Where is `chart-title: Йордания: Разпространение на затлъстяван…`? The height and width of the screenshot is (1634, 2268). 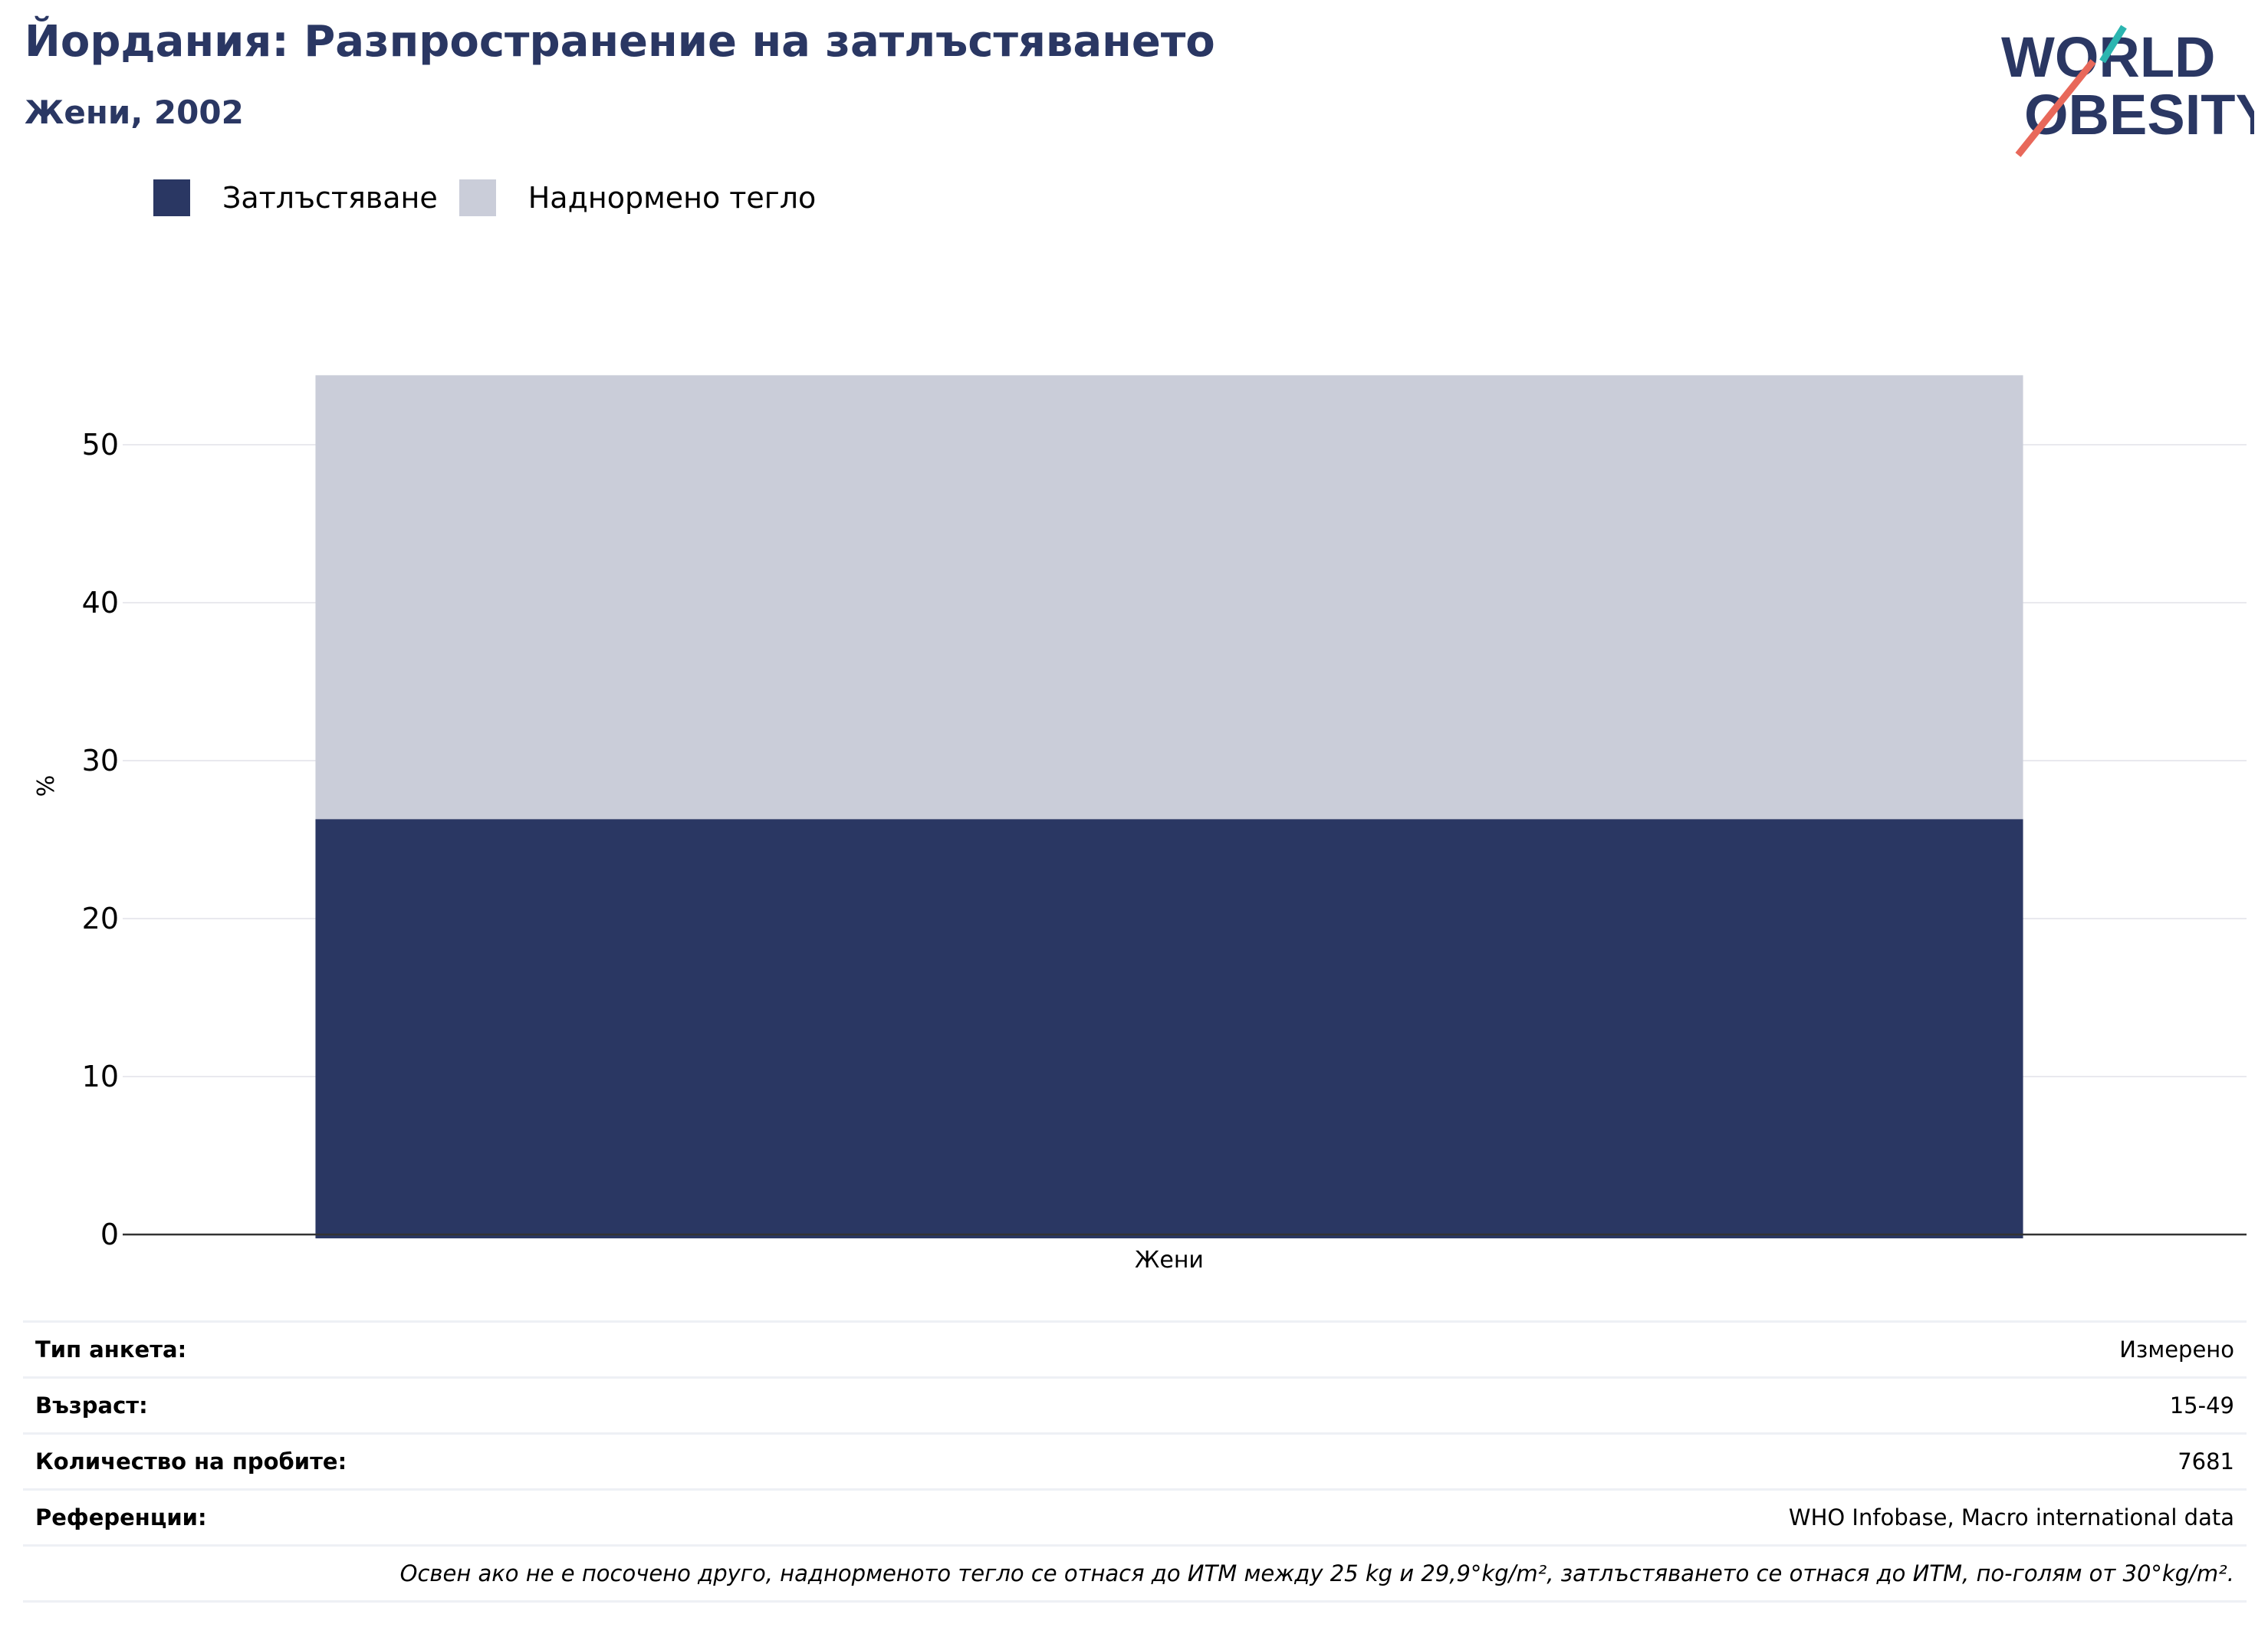 chart-title: Йордания: Разпространение на затлъстяван… is located at coordinates (620, 42).